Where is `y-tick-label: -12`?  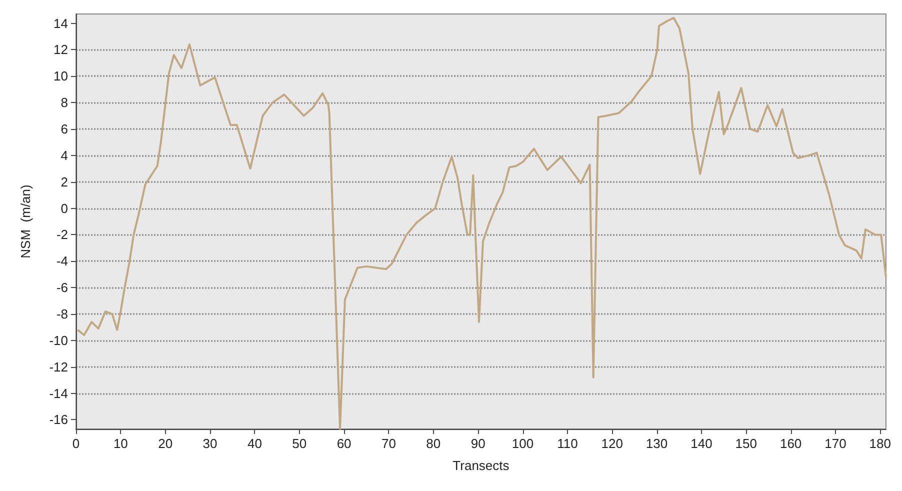 y-tick-label: -12 is located at coordinates (58, 366).